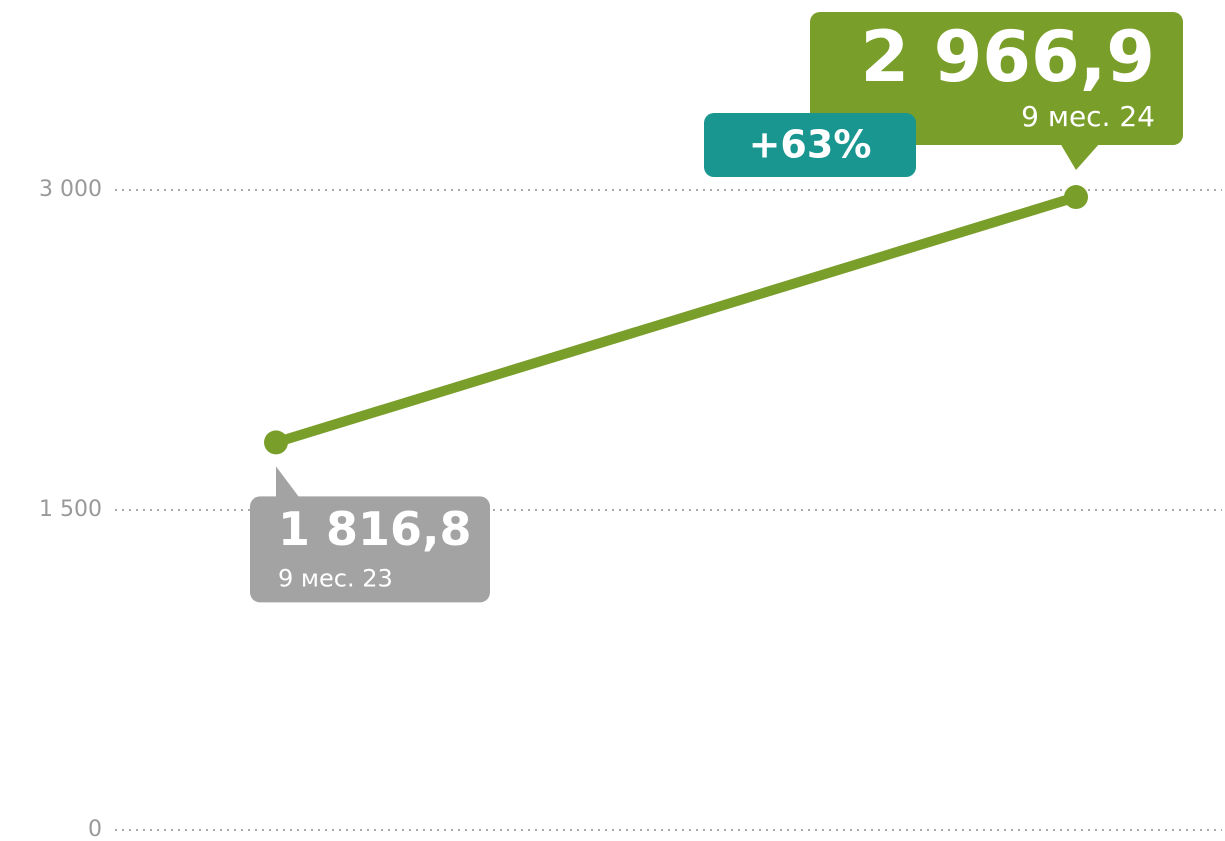 This screenshot has height=841, width=1225. Describe the element at coordinates (1088, 116) in the screenshot. I see `category-label: 9 мес. 24` at that location.